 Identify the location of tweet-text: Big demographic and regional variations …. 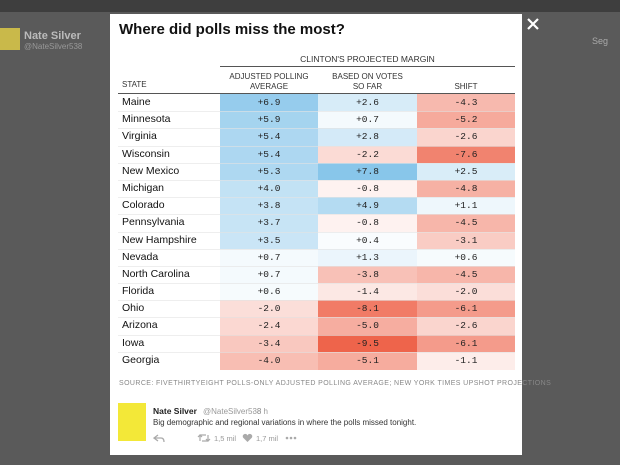
(285, 422).